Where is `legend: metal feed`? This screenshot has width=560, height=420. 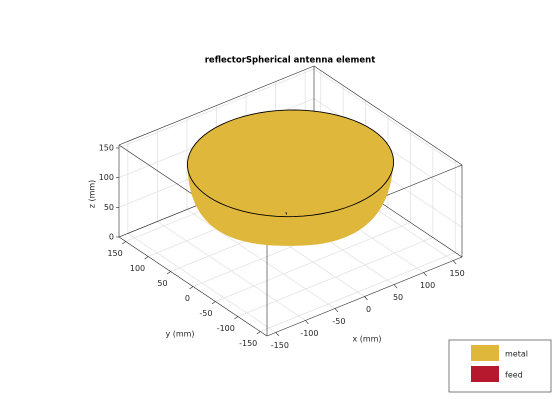 legend: metal feed is located at coordinates (500, 366).